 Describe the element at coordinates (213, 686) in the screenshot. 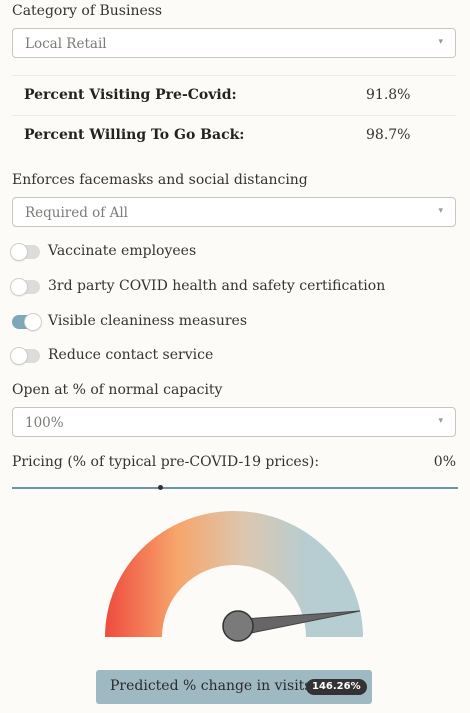

I see `prediction-label: Predicted % change in visits:` at that location.